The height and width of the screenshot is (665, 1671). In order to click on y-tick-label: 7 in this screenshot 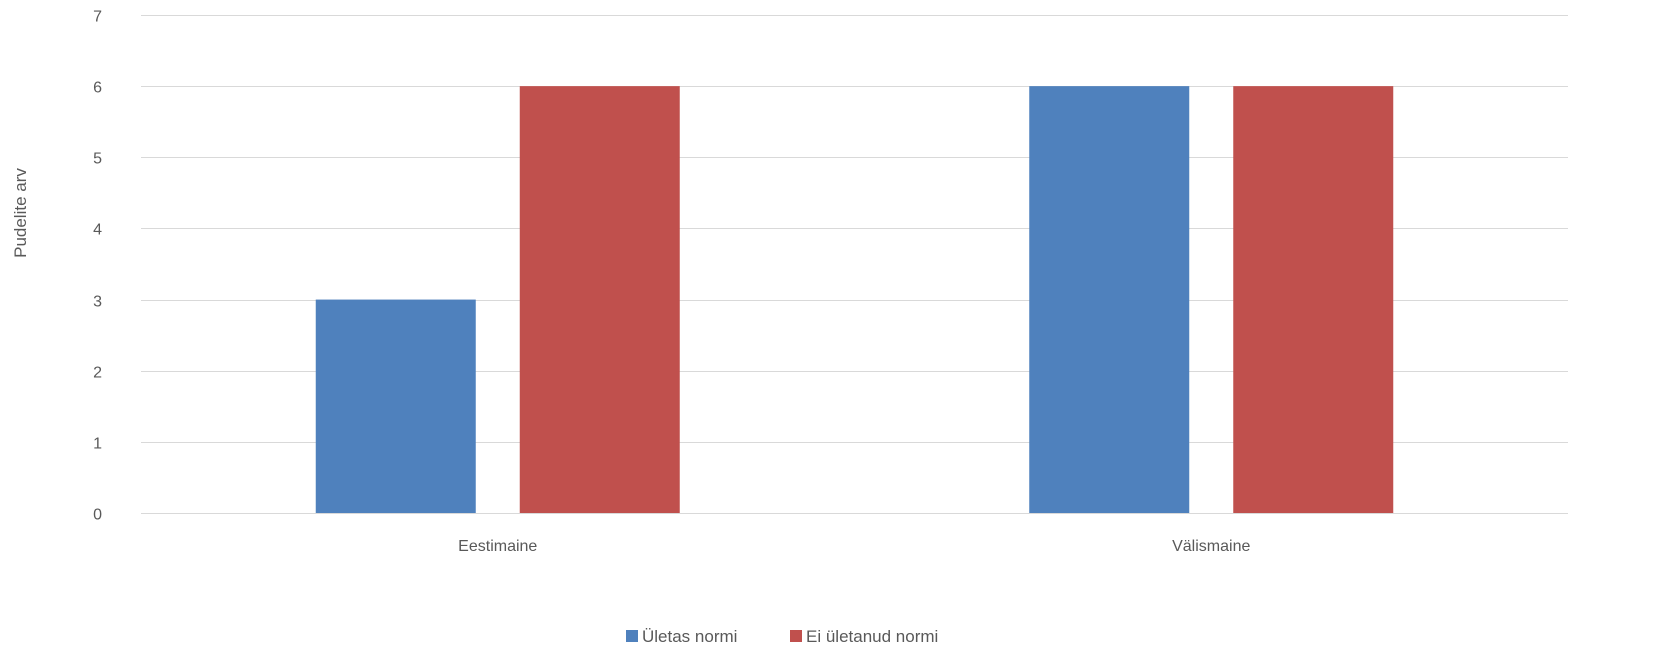, I will do `click(97, 17)`.